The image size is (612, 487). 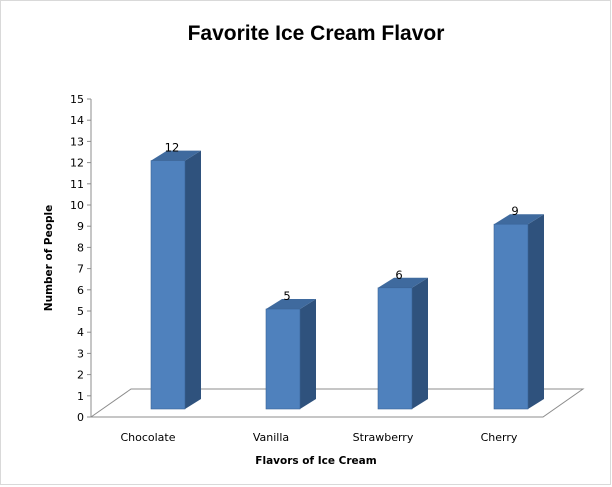 I want to click on y-tick-label: 2, so click(x=80, y=375).